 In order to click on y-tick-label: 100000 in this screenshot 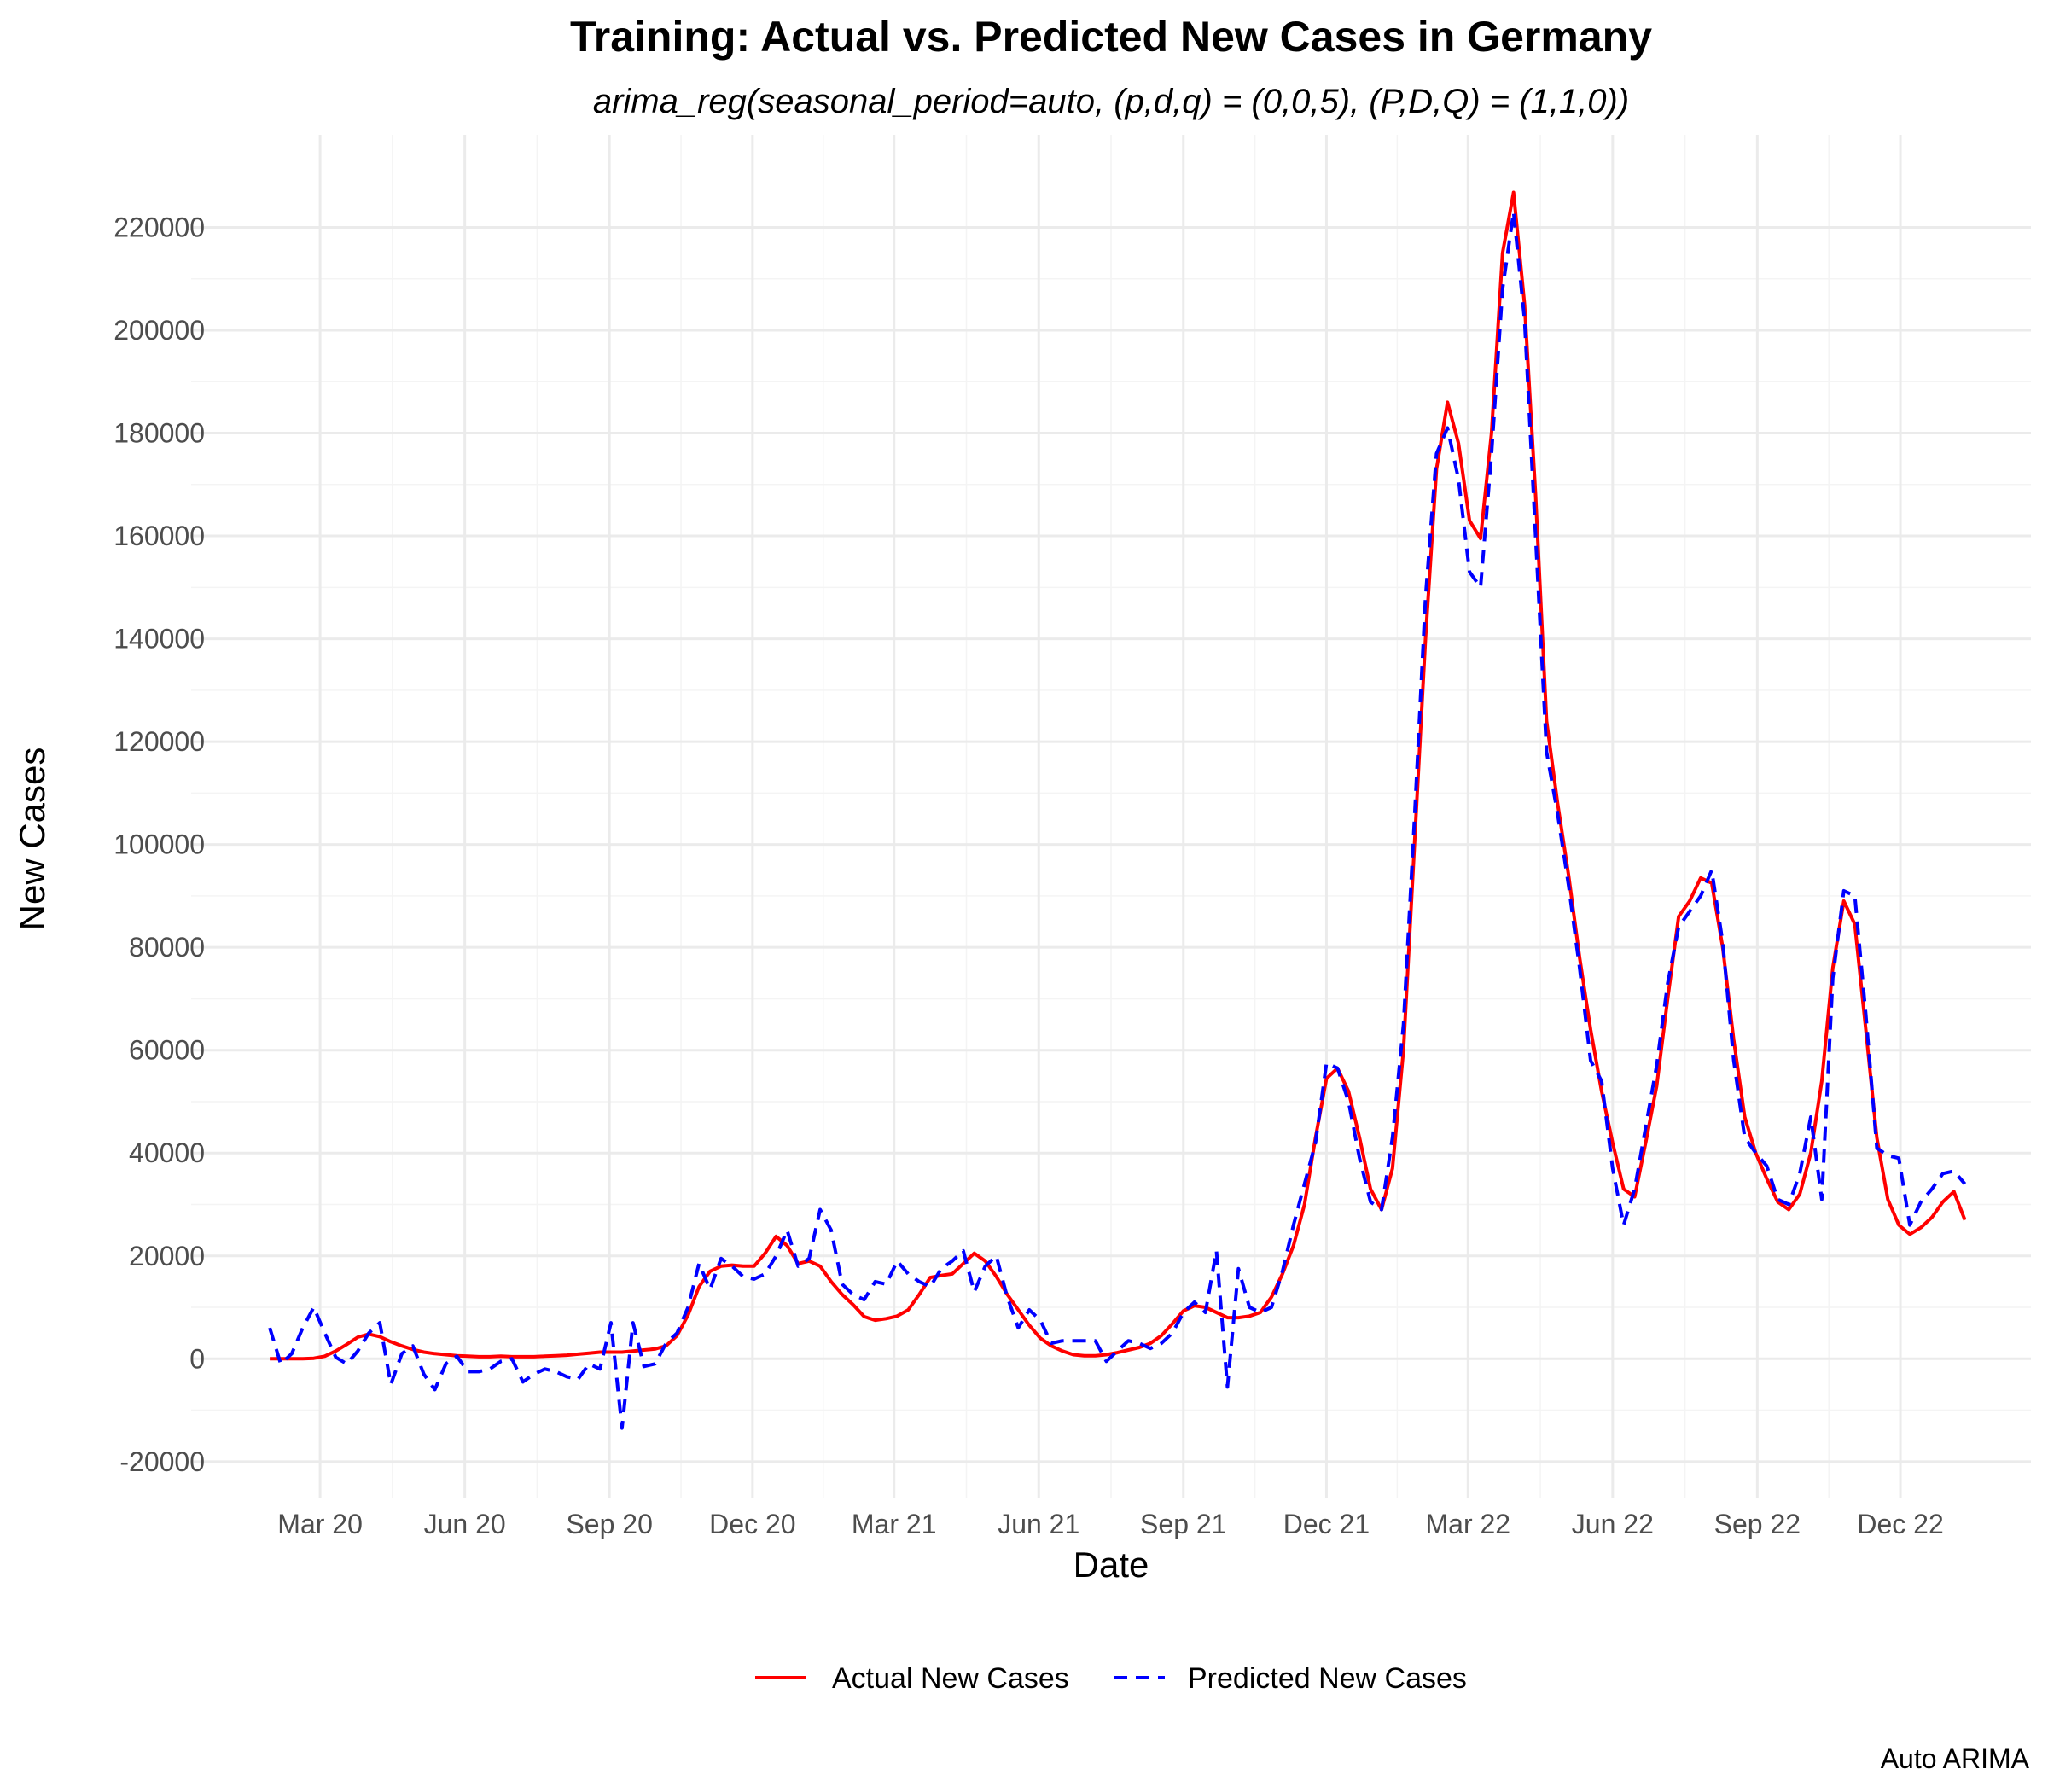, I will do `click(159, 844)`.